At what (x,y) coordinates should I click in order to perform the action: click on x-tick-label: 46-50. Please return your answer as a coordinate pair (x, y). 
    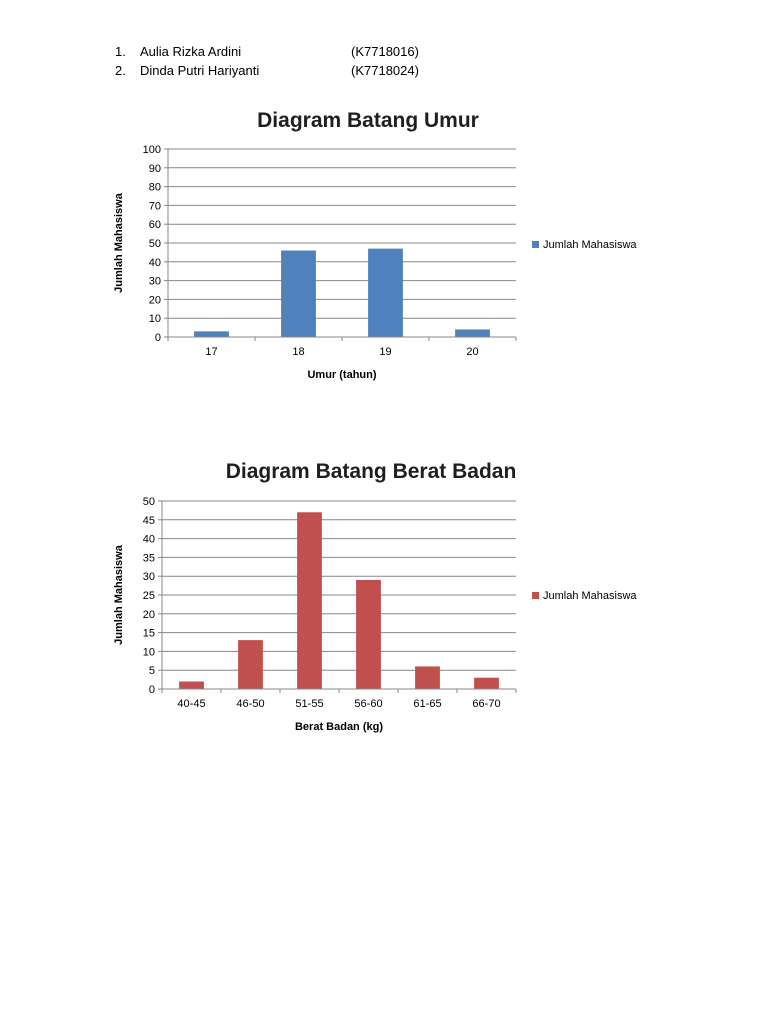
    Looking at the image, I should click on (250, 704).